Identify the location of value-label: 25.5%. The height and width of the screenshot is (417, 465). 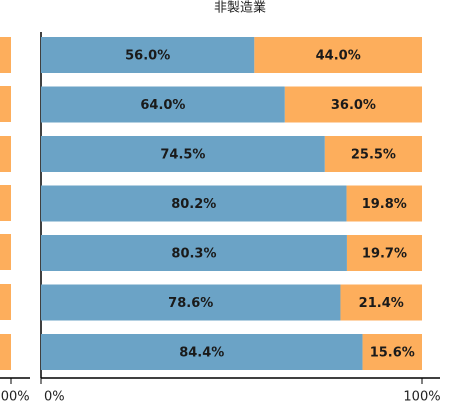
(373, 155).